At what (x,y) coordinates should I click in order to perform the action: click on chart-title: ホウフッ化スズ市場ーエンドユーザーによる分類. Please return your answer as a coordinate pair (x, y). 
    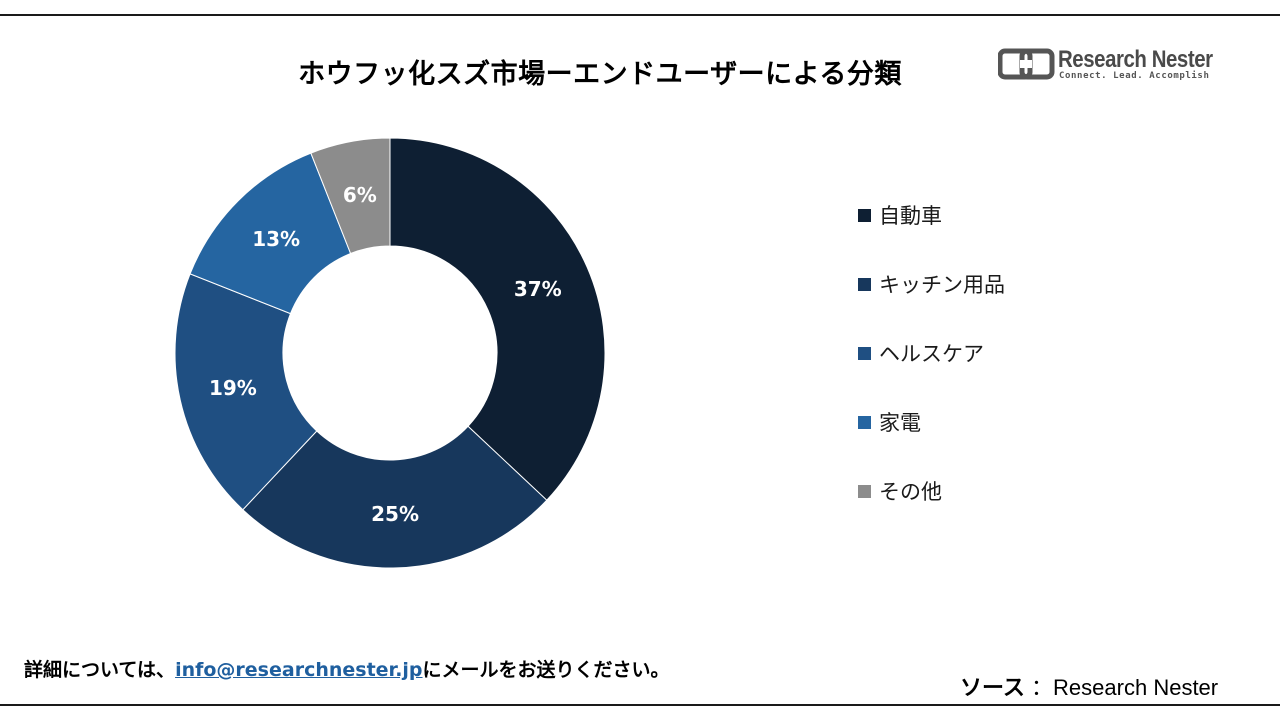
    Looking at the image, I should click on (600, 74).